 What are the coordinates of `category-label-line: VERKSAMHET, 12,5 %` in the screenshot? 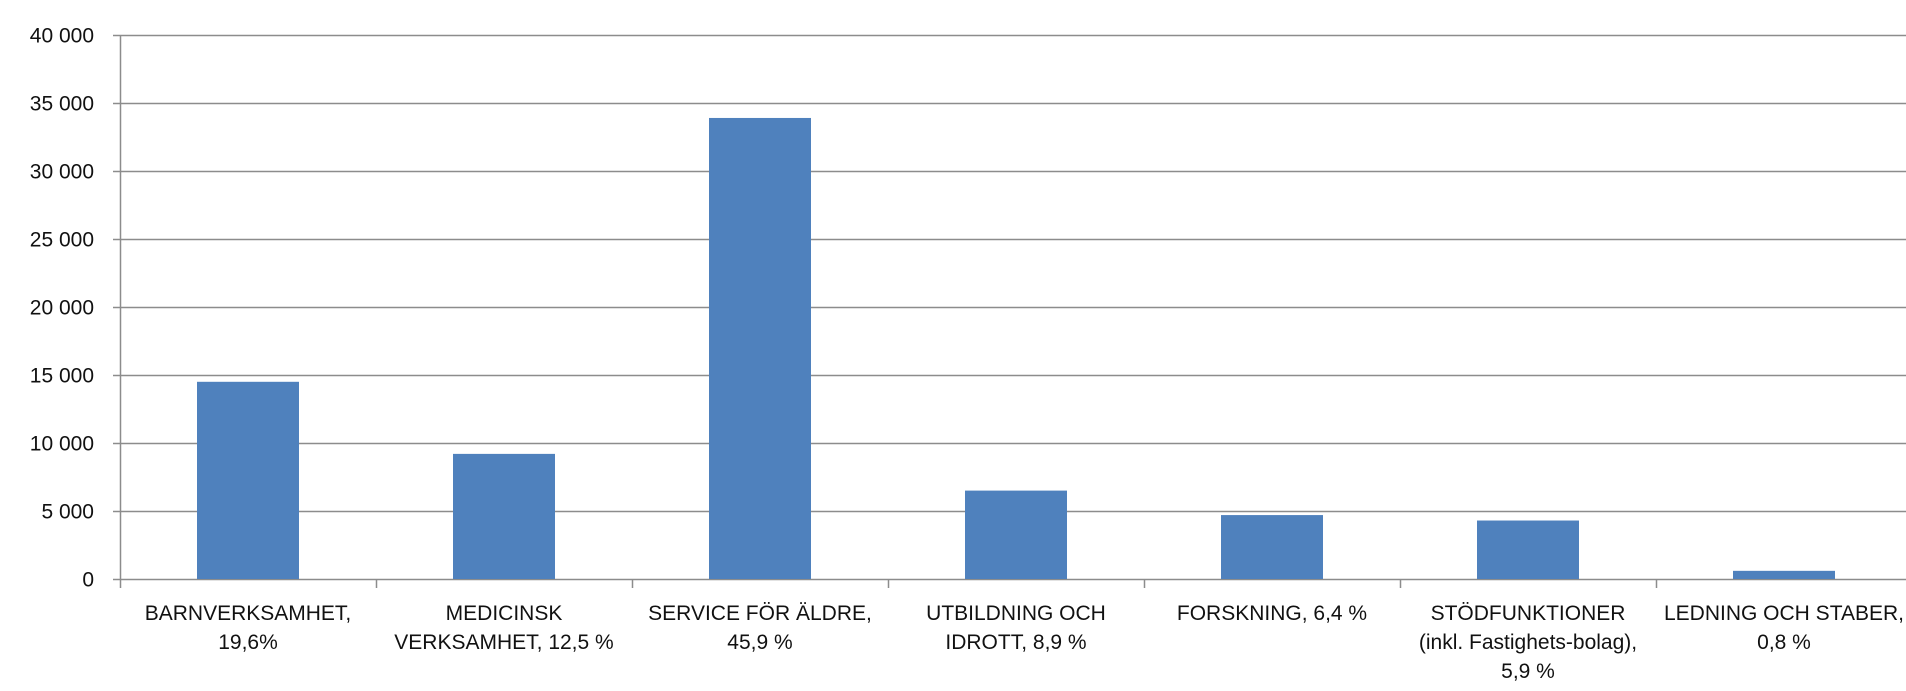 It's located at (503, 642).